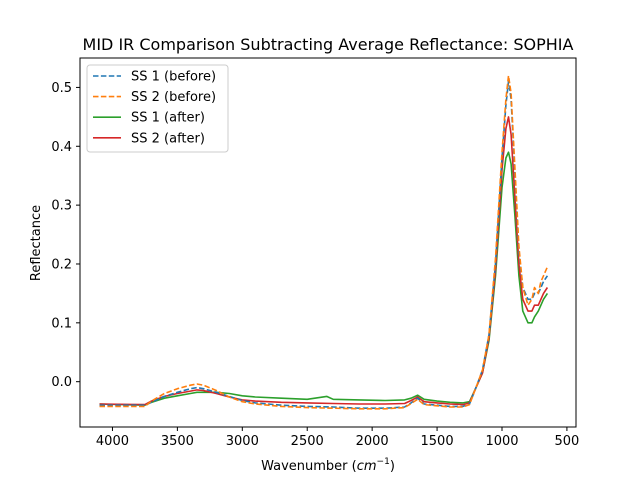 The width and height of the screenshot is (640, 480). What do you see at coordinates (61, 206) in the screenshot?
I see `y-tick-label: 0.3` at bounding box center [61, 206].